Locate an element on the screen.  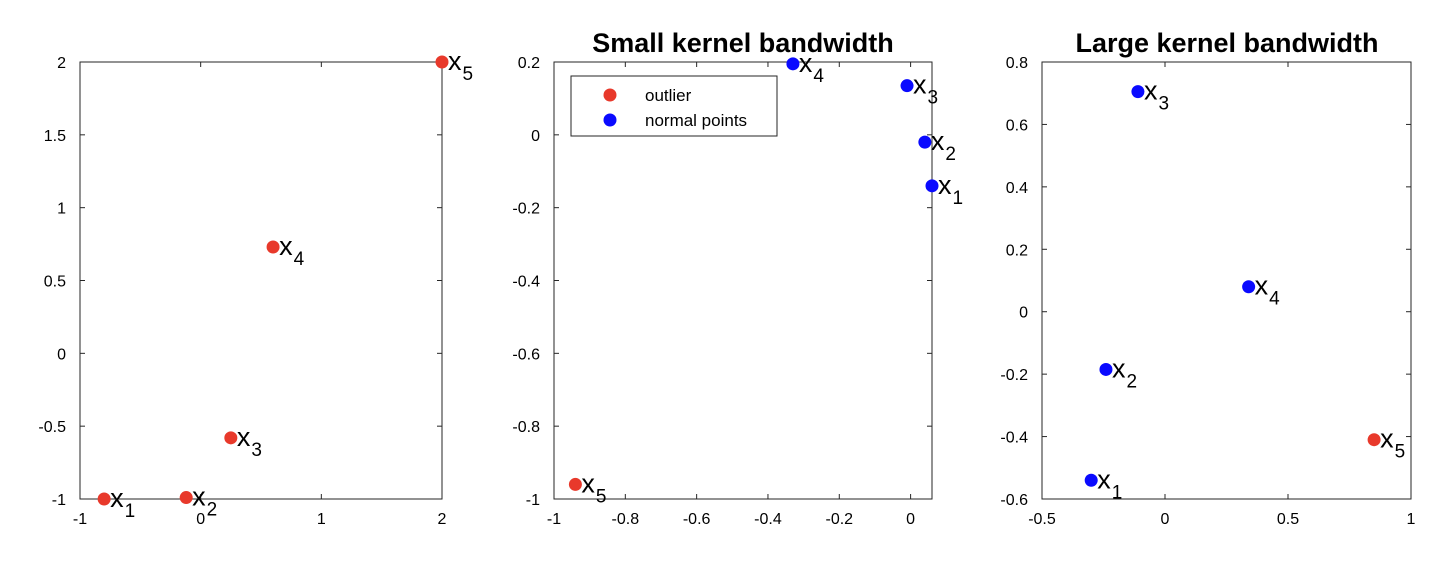
x-tick-label: 2 is located at coordinates (442, 519).